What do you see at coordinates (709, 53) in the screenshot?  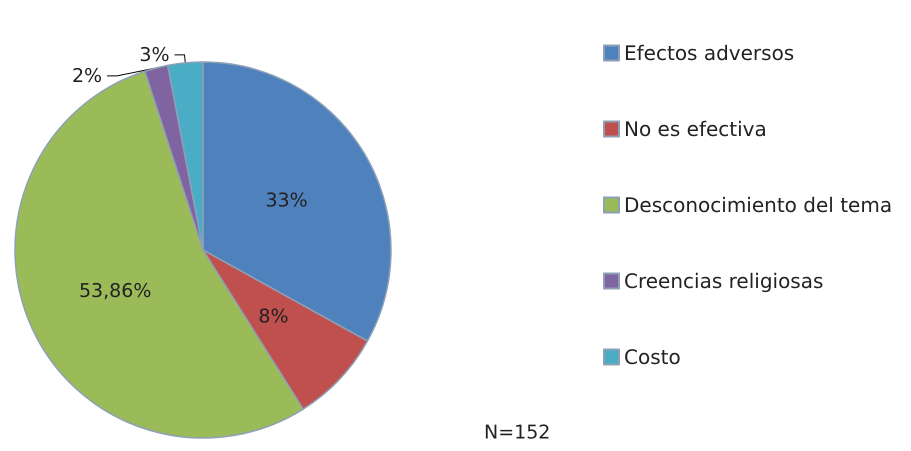 I see `legend-label: Efectos adversos` at bounding box center [709, 53].